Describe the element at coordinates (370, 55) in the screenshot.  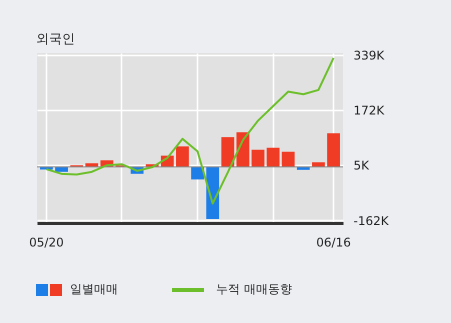
I see `y-tick-label: 339K` at that location.